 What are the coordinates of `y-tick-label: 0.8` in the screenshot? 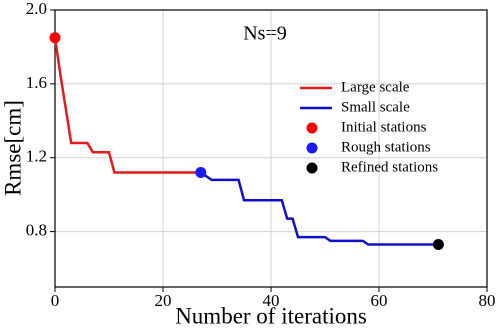 It's located at (36, 230).